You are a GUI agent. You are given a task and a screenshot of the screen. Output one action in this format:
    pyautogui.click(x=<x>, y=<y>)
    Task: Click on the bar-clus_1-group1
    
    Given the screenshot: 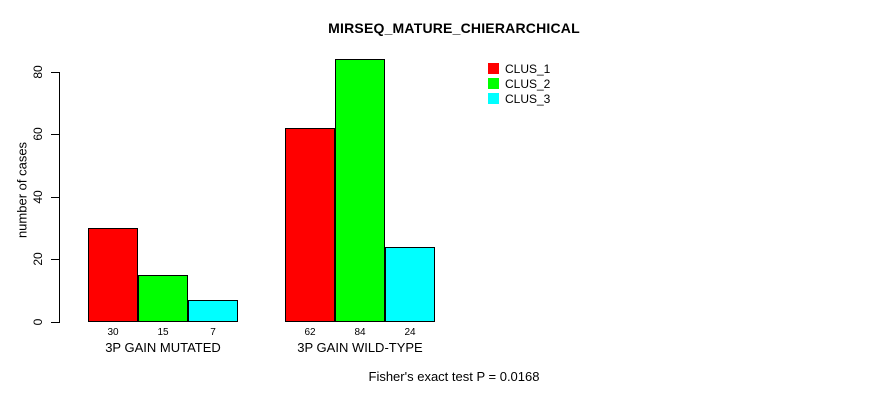 What is the action you would take?
    pyautogui.click(x=113, y=275)
    